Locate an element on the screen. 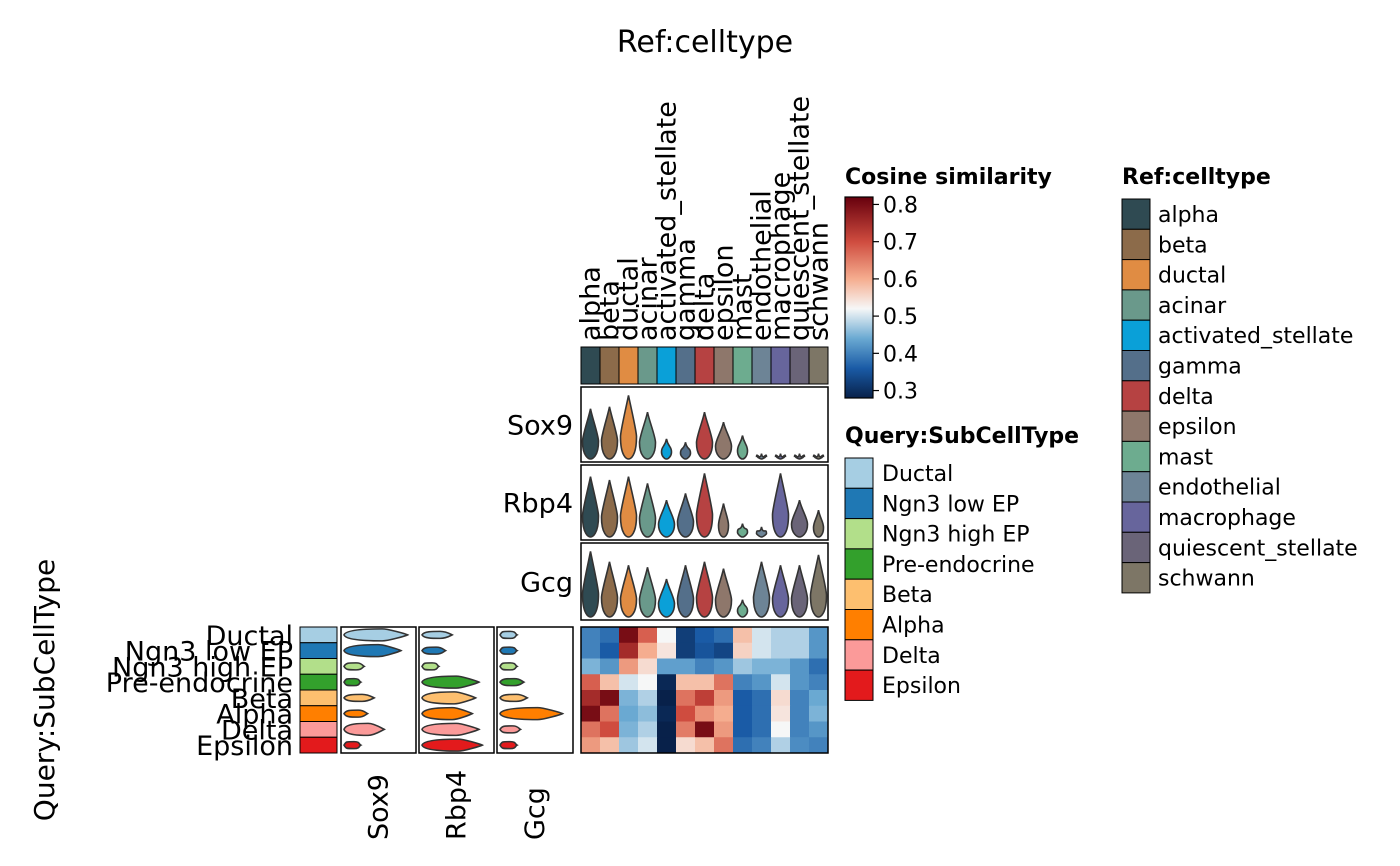 The image size is (1400, 866). heatmap-cell-ngn3-high-ep-endothelial is located at coordinates (762, 666).